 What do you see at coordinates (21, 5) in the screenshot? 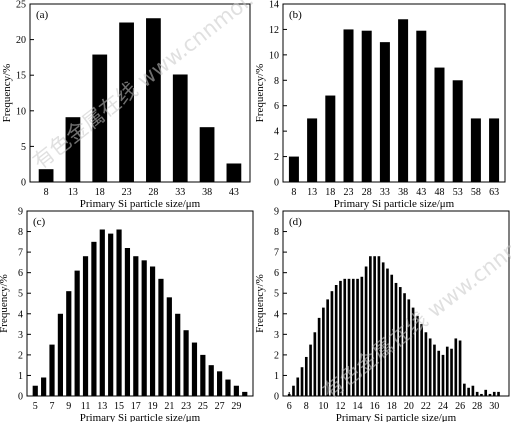
I see `y-tick-label: 25` at bounding box center [21, 5].